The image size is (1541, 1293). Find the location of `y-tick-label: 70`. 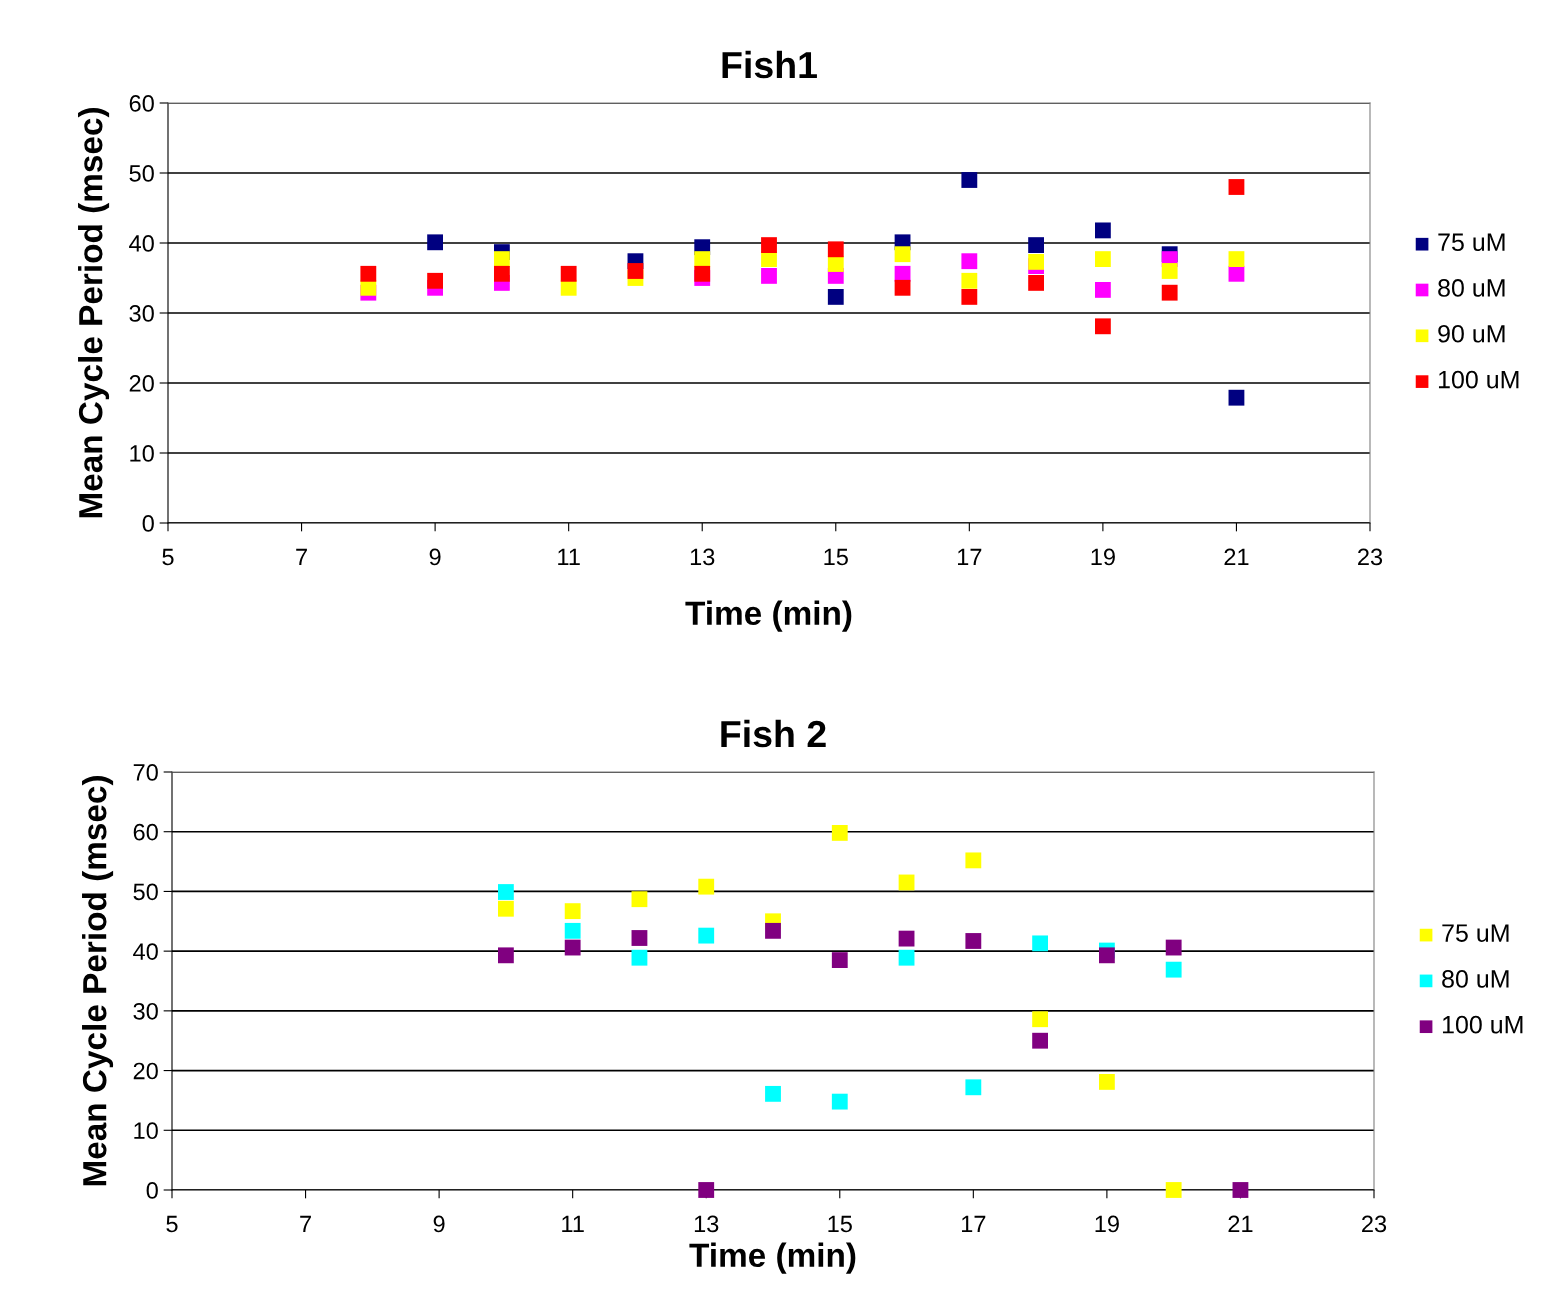

y-tick-label: 70 is located at coordinates (145, 772).